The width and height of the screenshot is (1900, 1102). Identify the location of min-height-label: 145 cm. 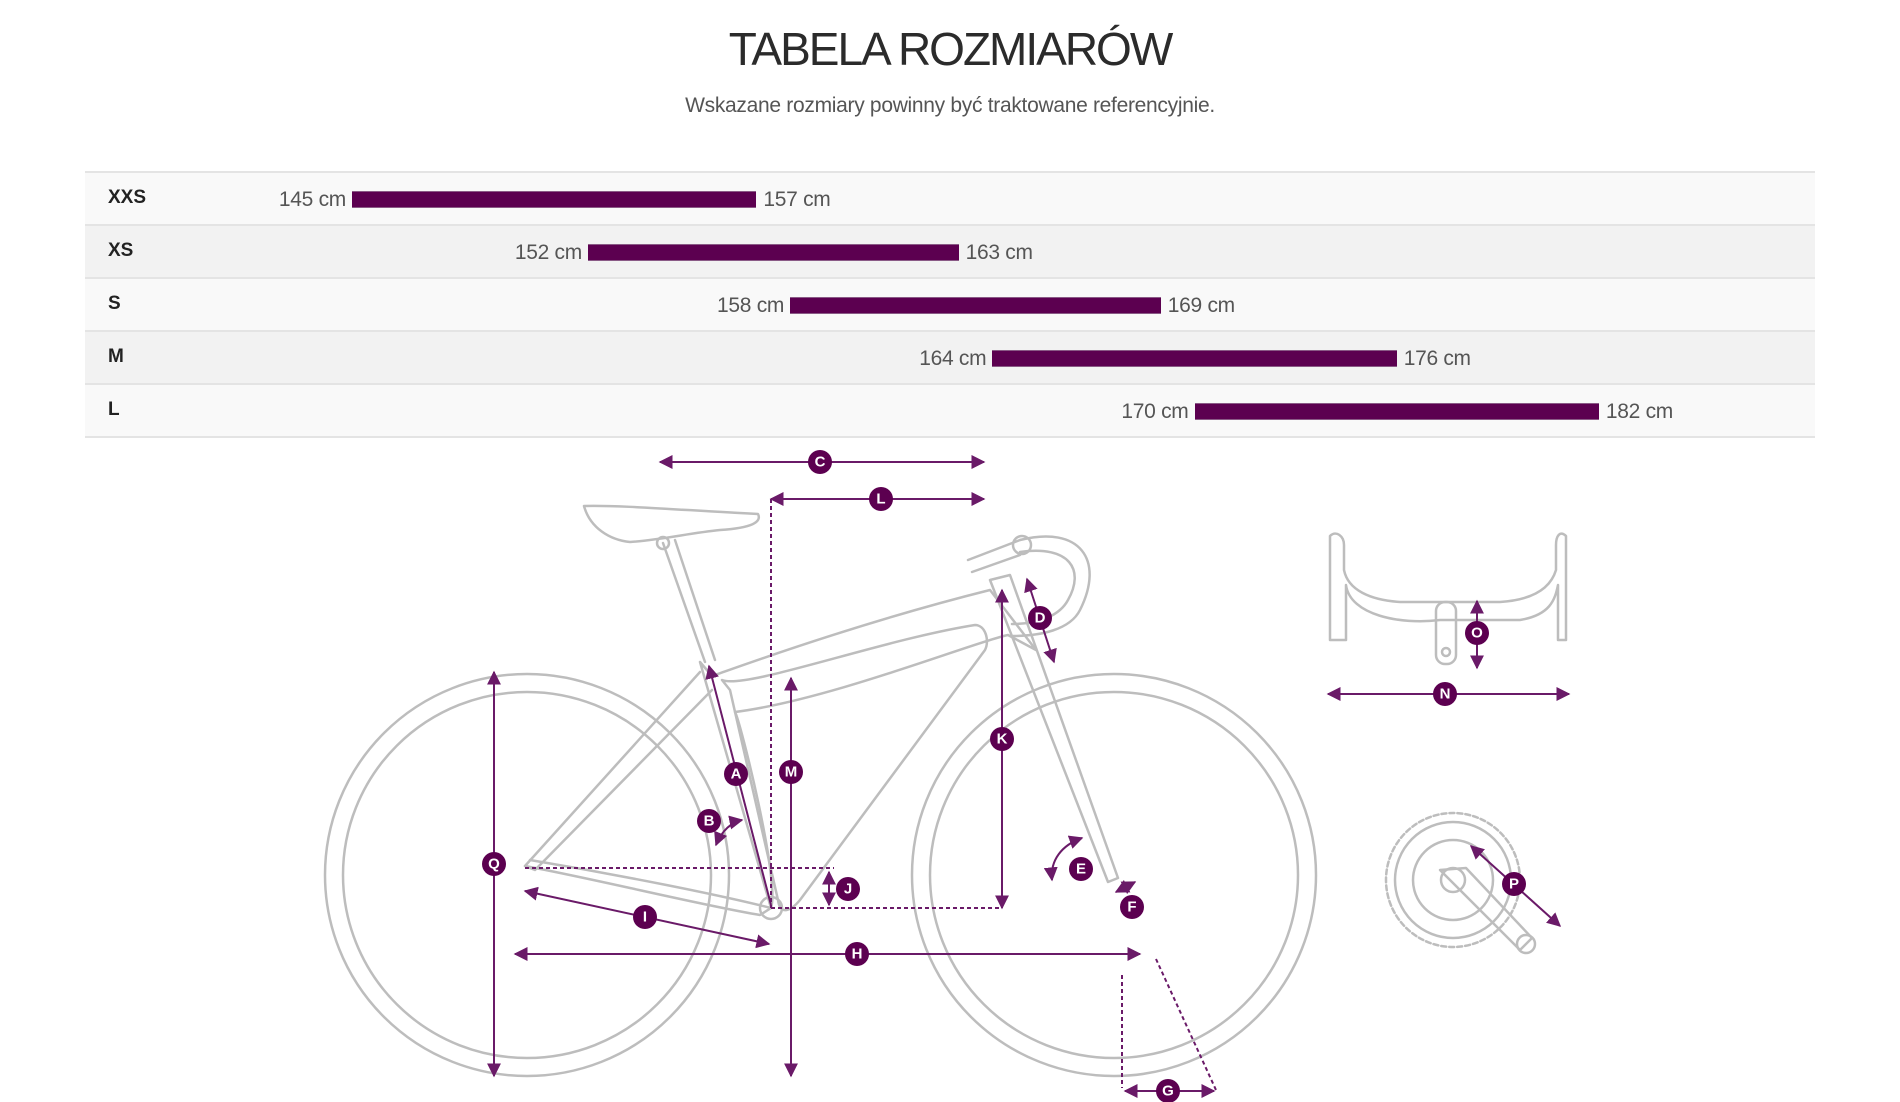
(312, 199).